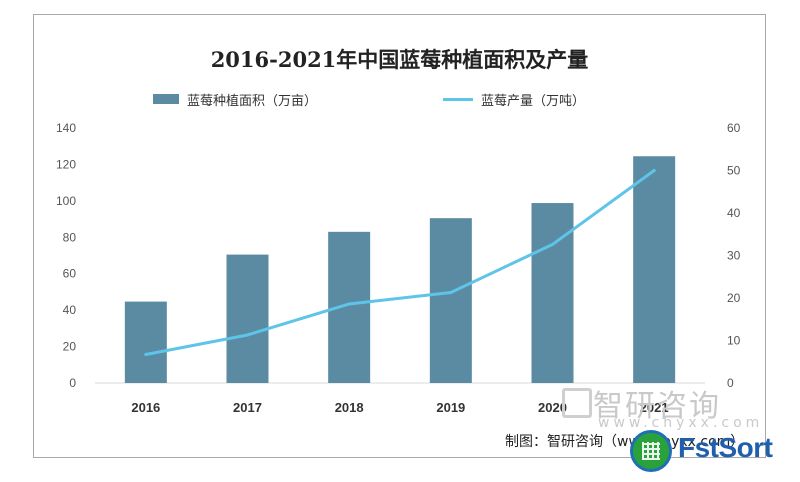 The image size is (800, 482). I want to click on y-right-tick-label: 60, so click(734, 128).